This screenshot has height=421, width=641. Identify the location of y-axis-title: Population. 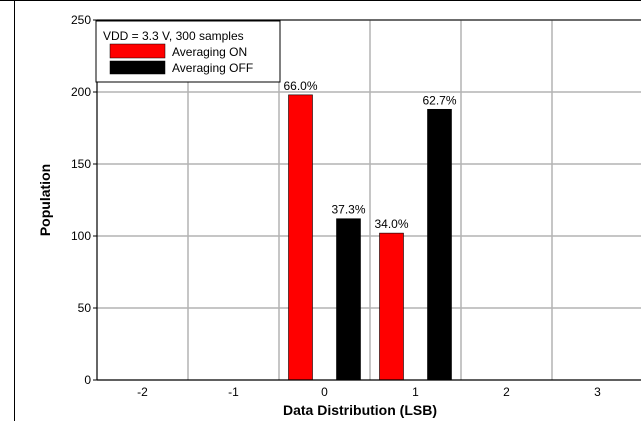
(45, 200).